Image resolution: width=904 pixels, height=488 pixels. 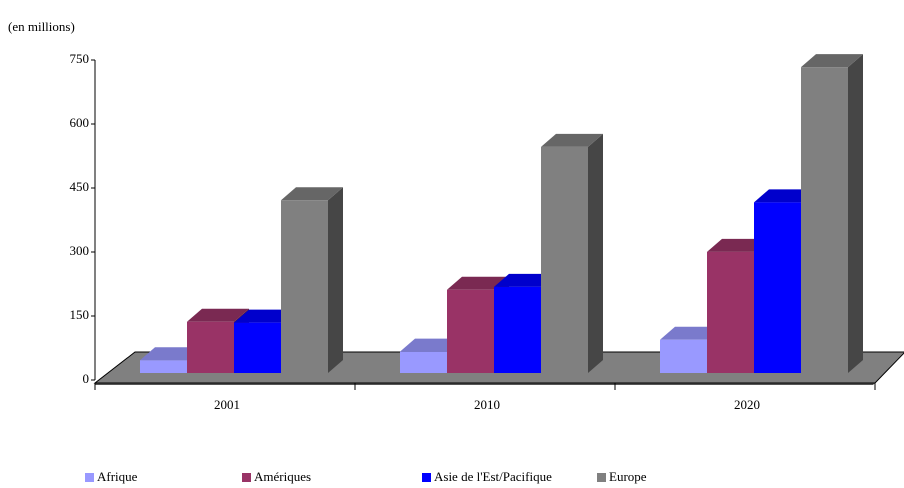 What do you see at coordinates (747, 404) in the screenshot?
I see `x-tick-label: 2020` at bounding box center [747, 404].